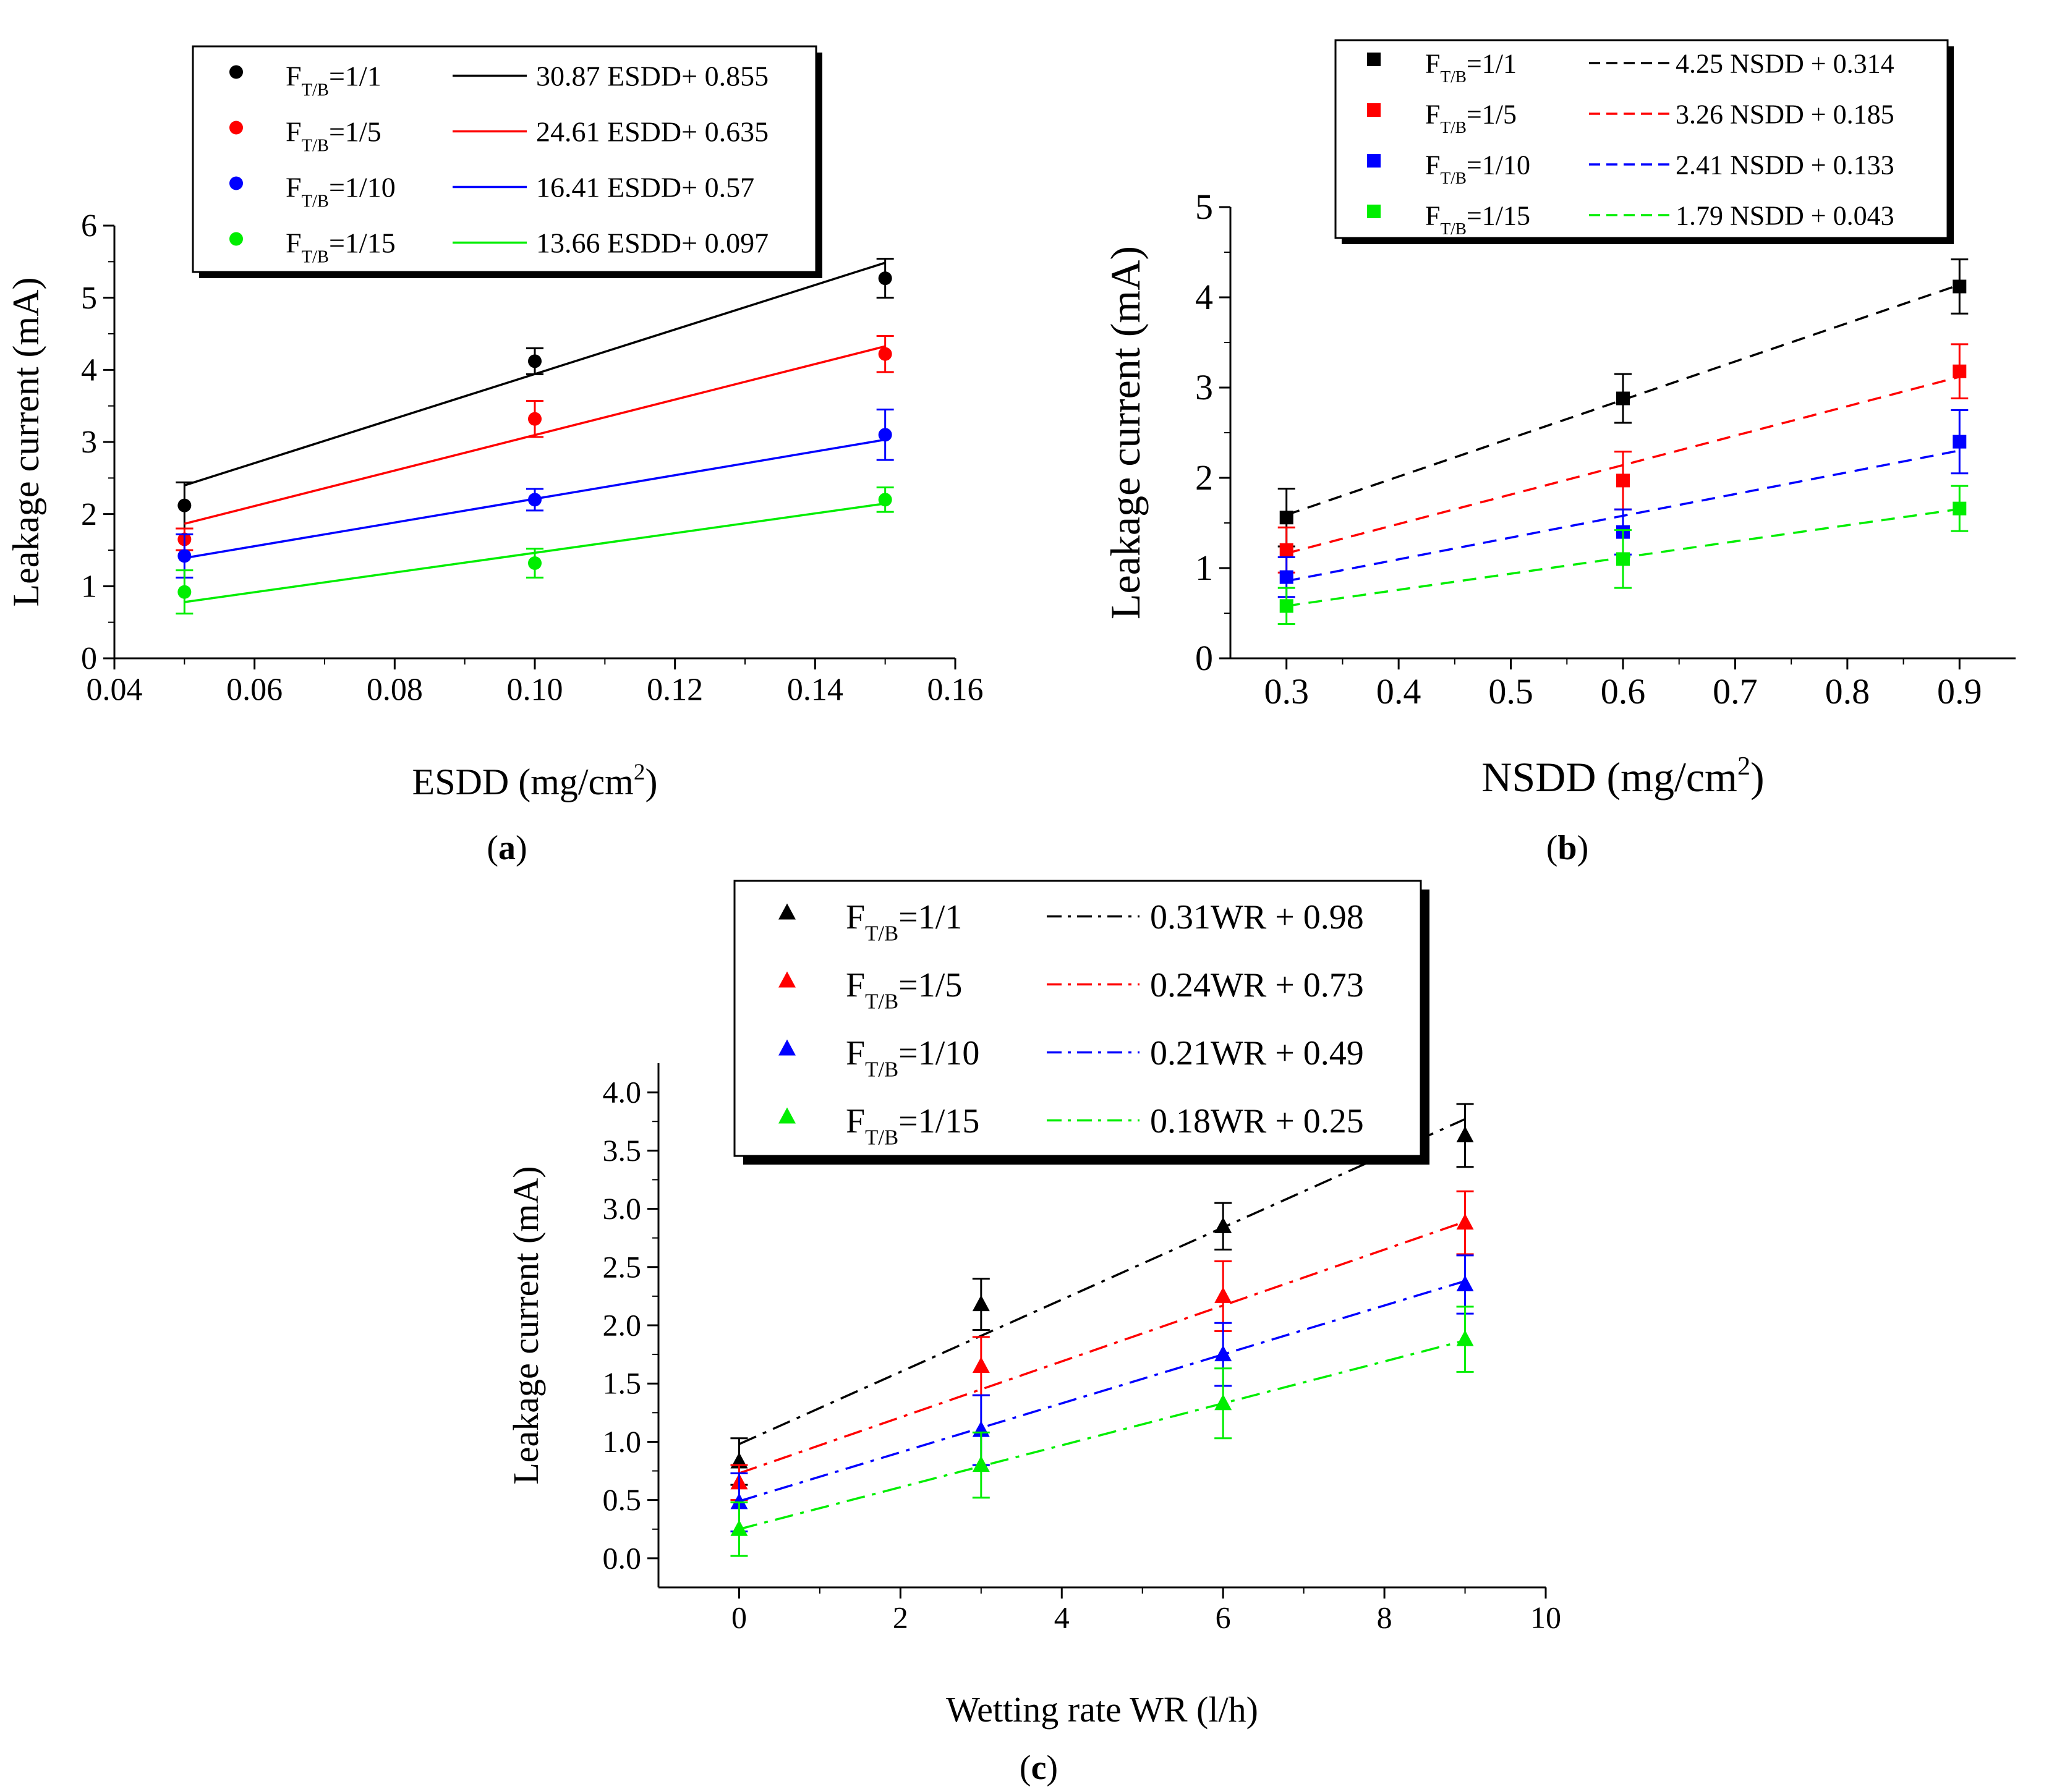 The image size is (2049, 1792). What do you see at coordinates (395, 689) in the screenshot?
I see `x-tick-label: 0.08` at bounding box center [395, 689].